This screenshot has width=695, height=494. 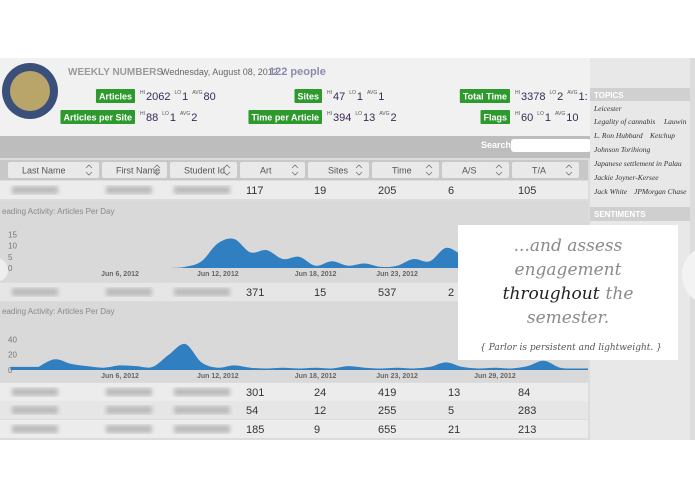 I want to click on activity-area, so click(x=299, y=253).